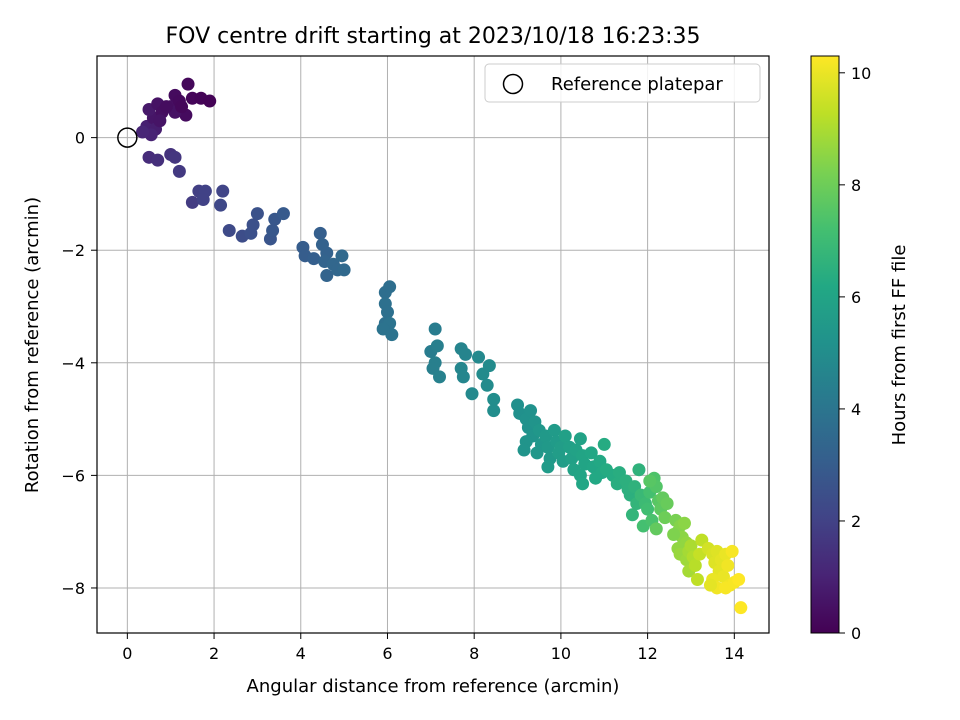 The image size is (960, 720). Describe the element at coordinates (127, 137) in the screenshot. I see `reference-platepar-marker` at that location.